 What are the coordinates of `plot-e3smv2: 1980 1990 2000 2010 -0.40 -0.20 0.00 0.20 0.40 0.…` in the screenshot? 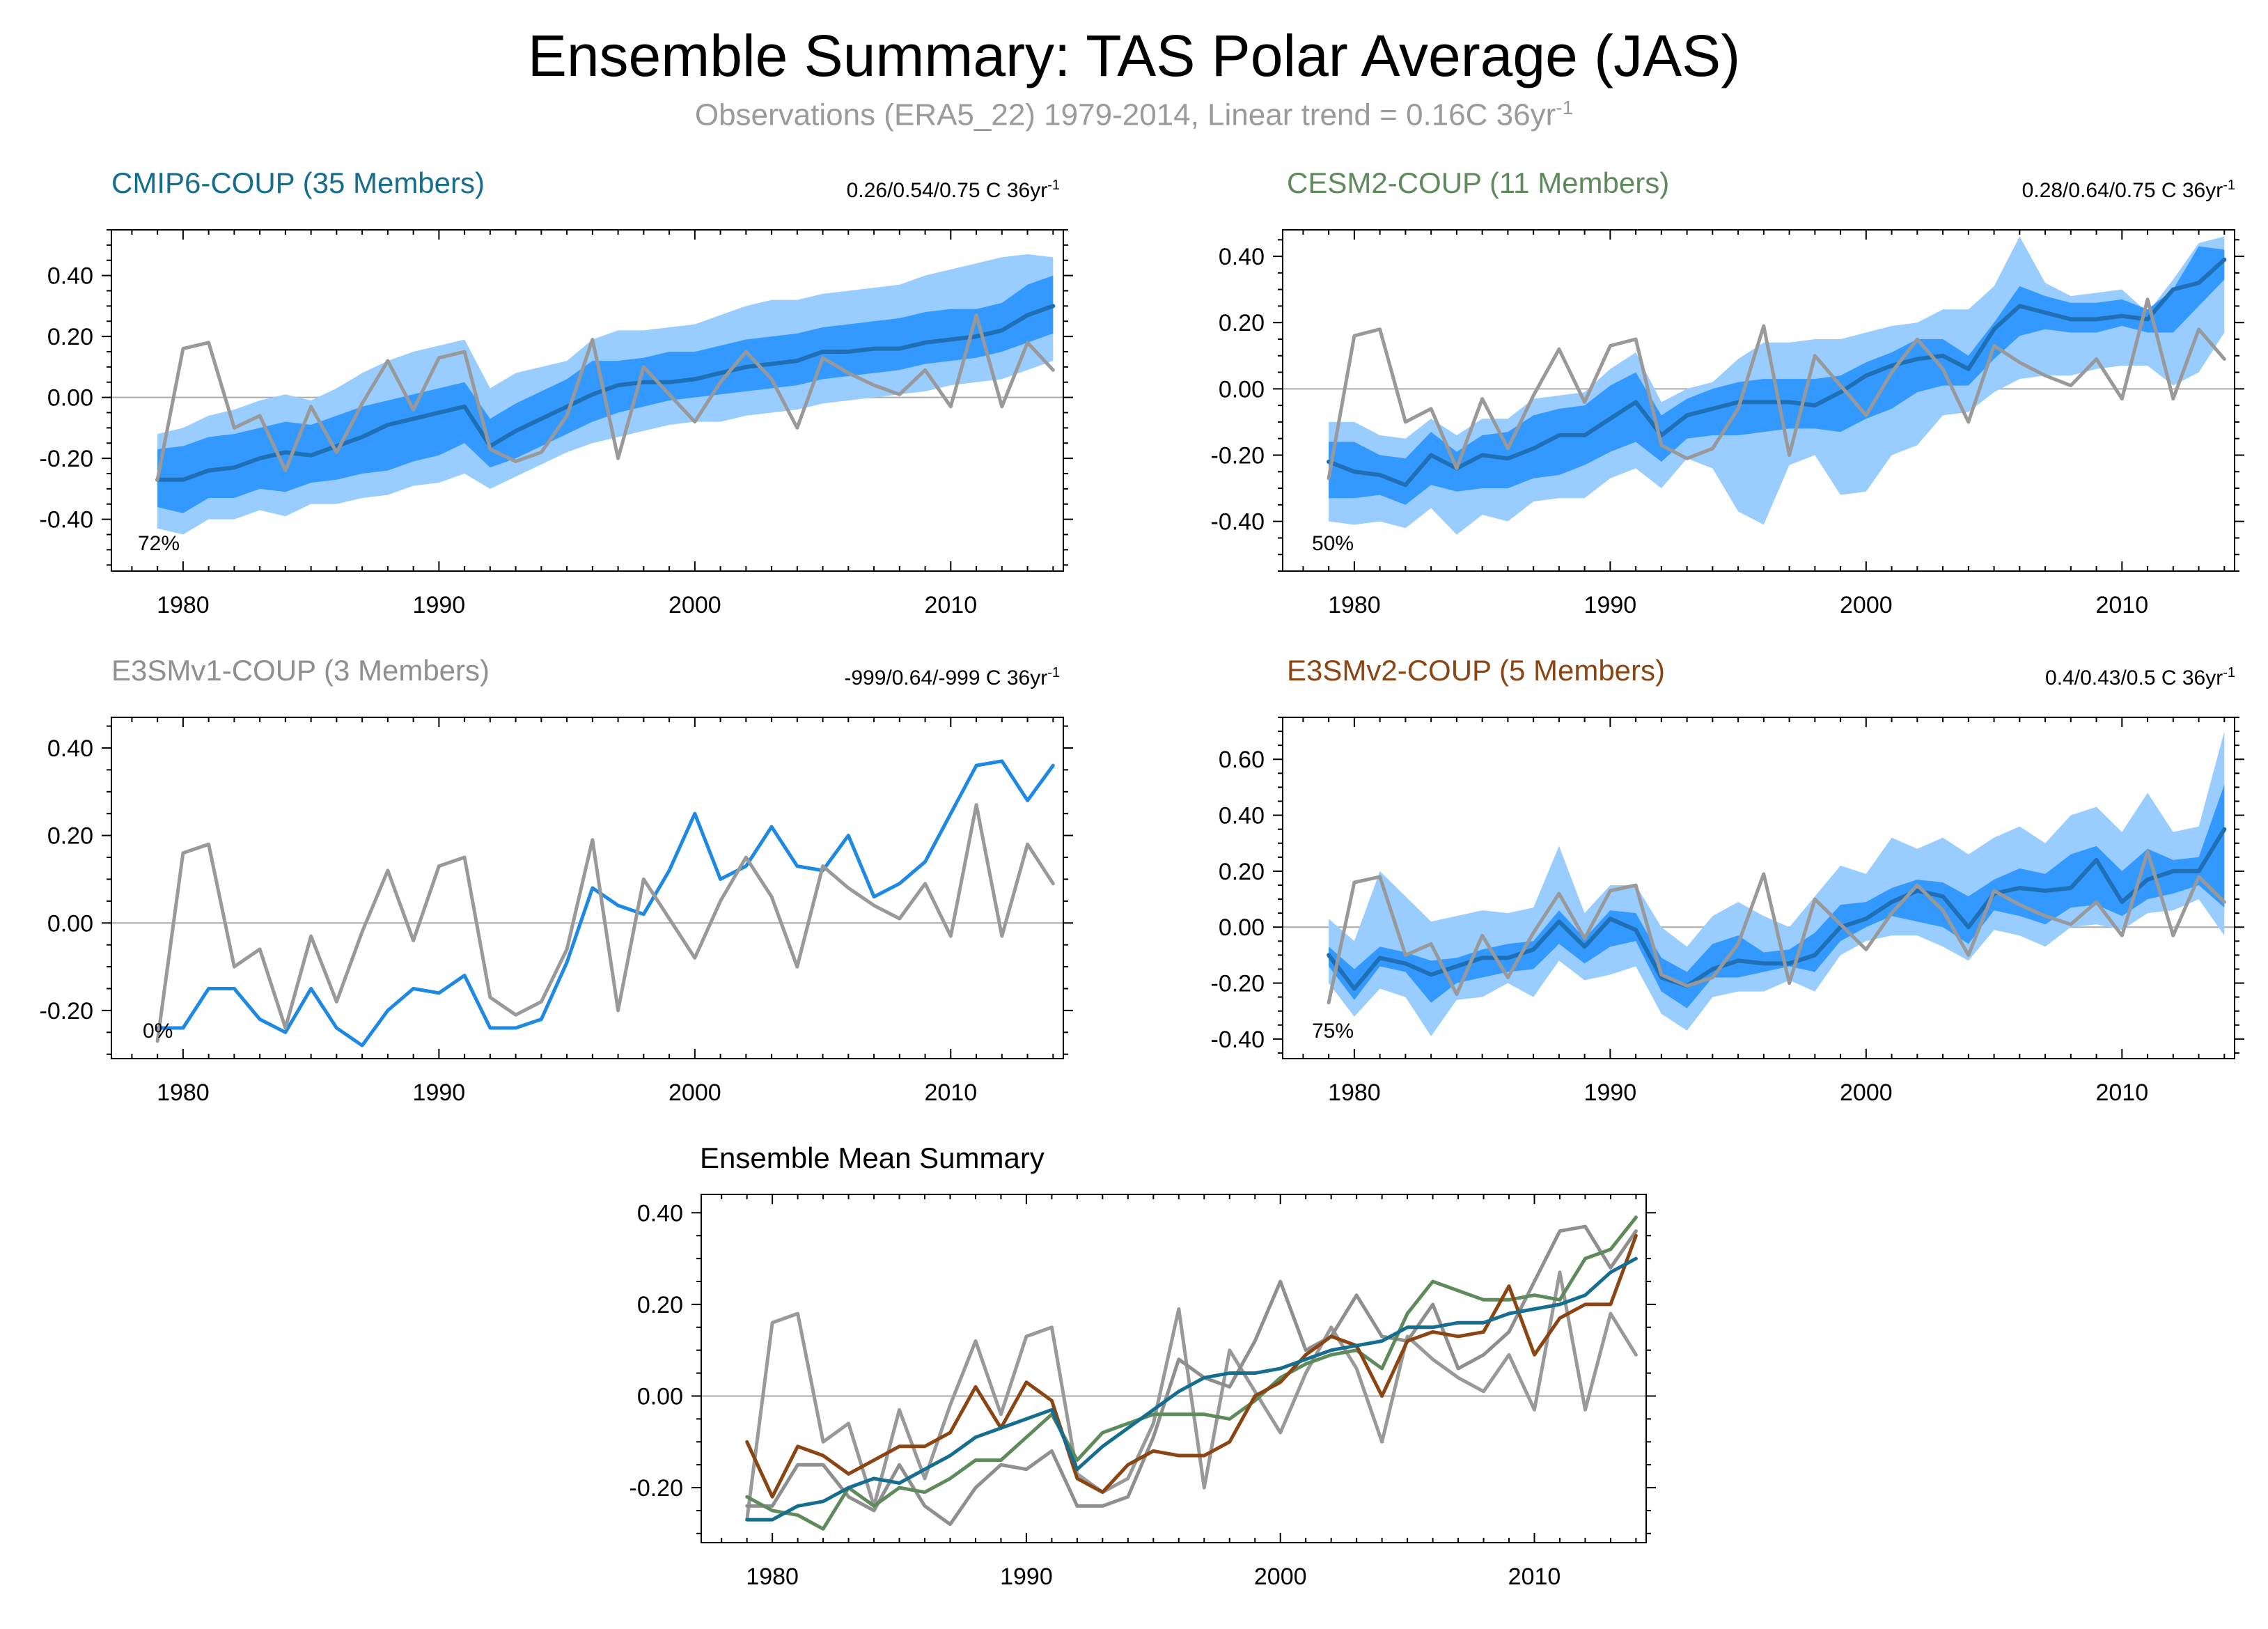 It's located at (1727, 912).